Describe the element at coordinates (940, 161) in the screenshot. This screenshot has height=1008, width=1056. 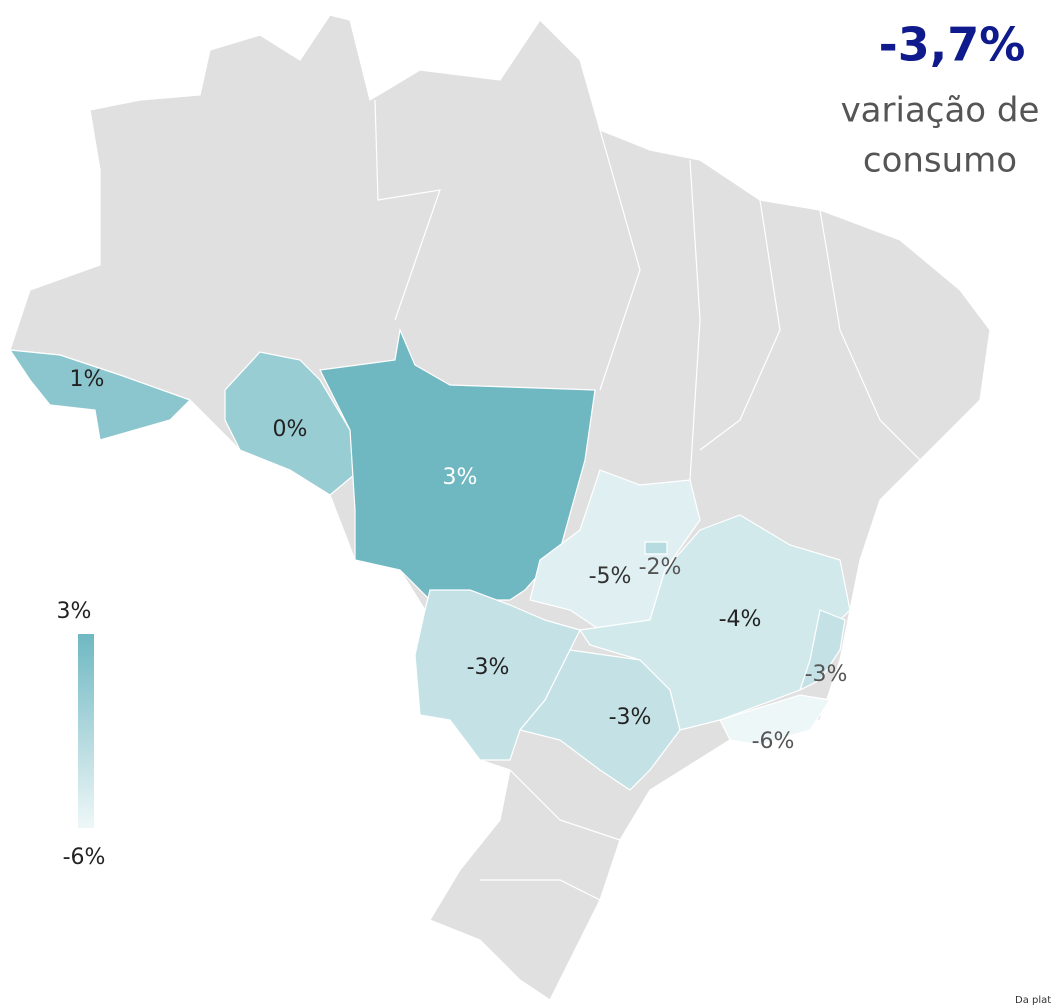
I see `subtitle: consumo` at that location.